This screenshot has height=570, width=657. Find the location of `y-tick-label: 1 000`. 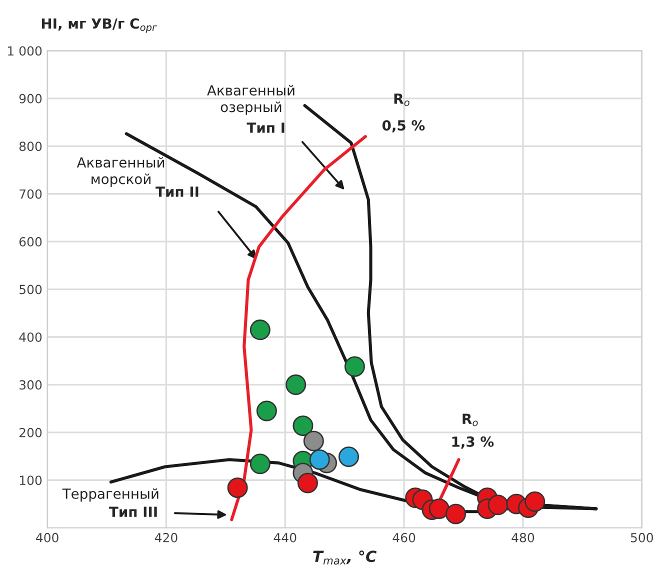

y-tick-label: 1 000 is located at coordinates (25, 51).